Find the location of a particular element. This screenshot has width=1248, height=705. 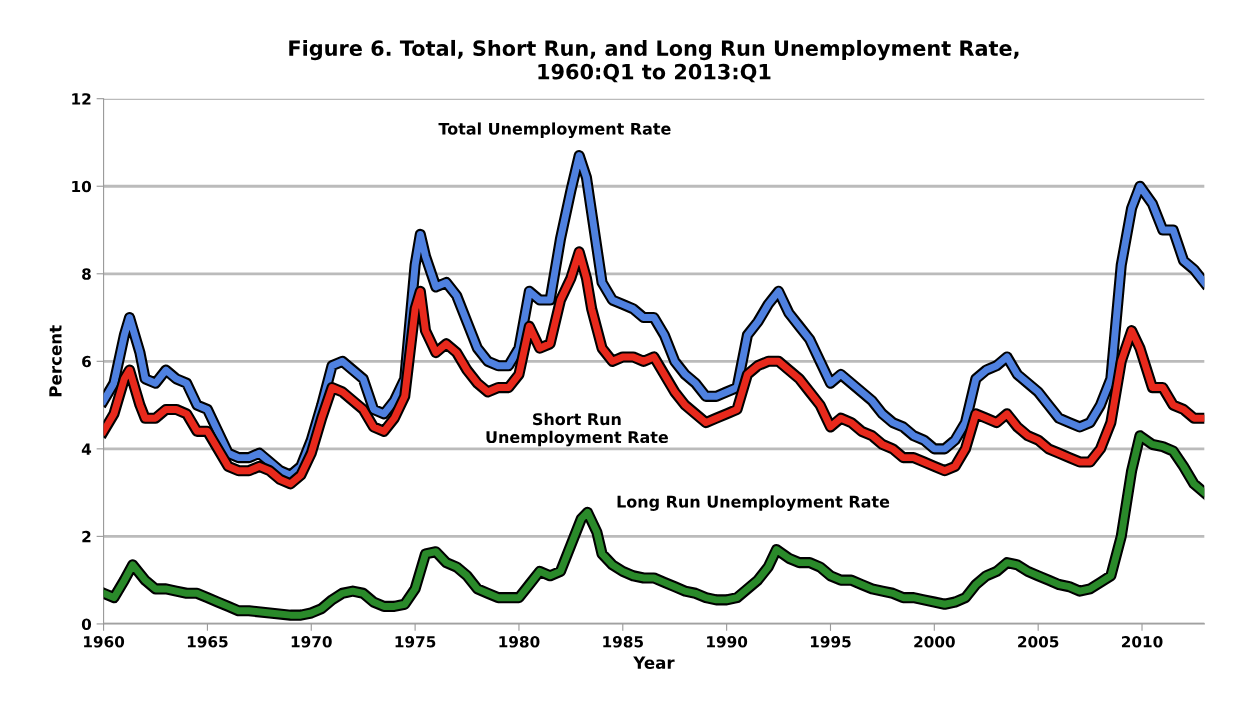

x-tick-label: 1965 is located at coordinates (207, 642).